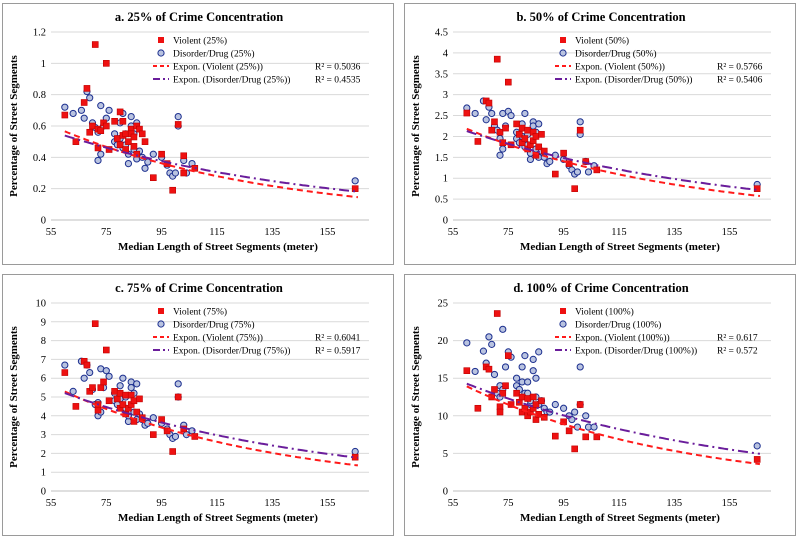  What do you see at coordinates (39, 95) in the screenshot?
I see `y-tick-label: 0.8` at bounding box center [39, 95].